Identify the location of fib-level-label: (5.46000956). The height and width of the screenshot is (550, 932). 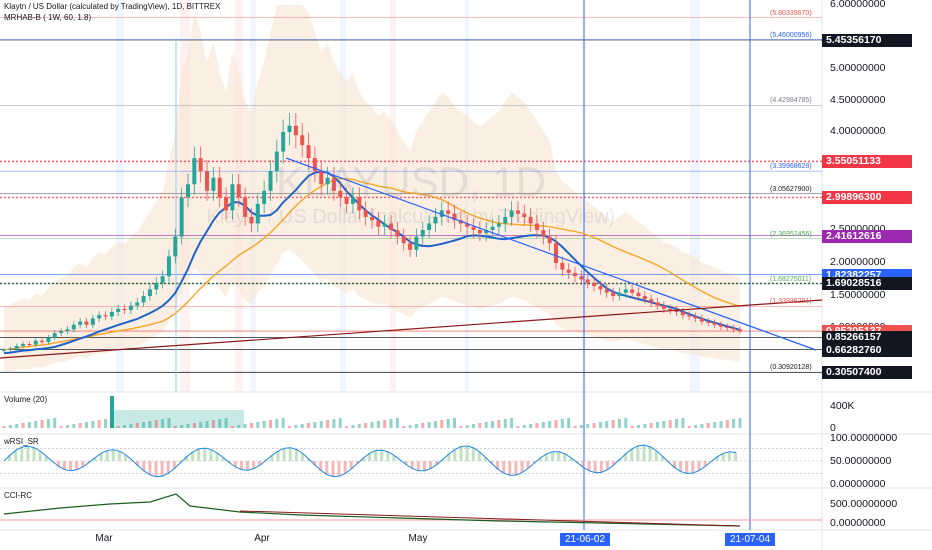
(791, 35).